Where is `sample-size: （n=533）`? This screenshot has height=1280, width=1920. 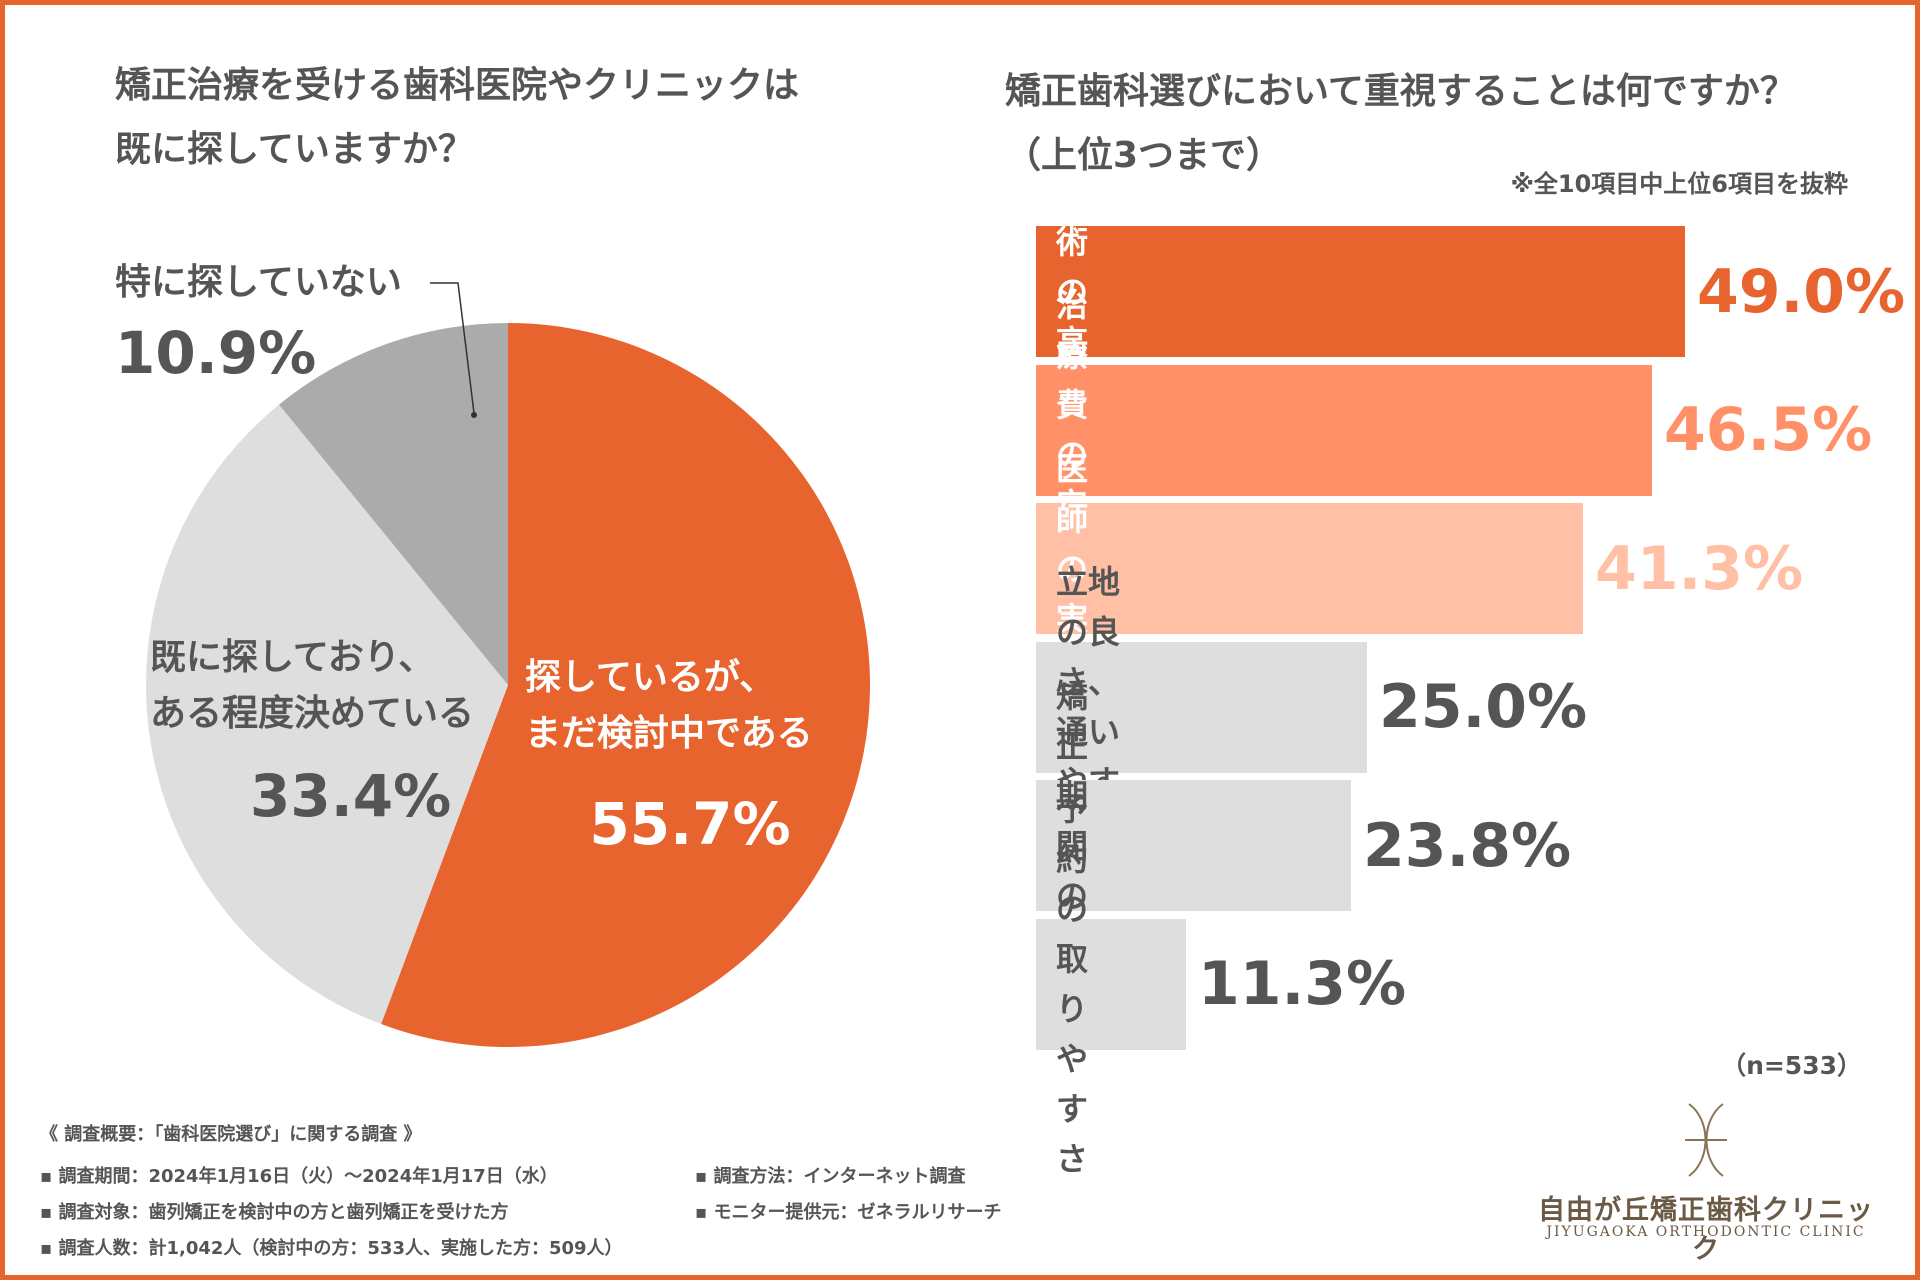
sample-size: （n=533） is located at coordinates (1791, 1065).